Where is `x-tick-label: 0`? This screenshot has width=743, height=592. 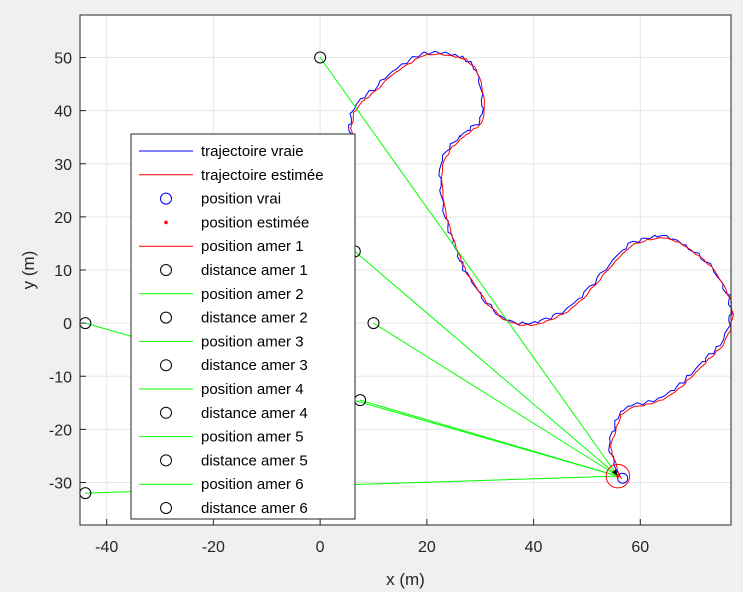
x-tick-label: 0 is located at coordinates (320, 547).